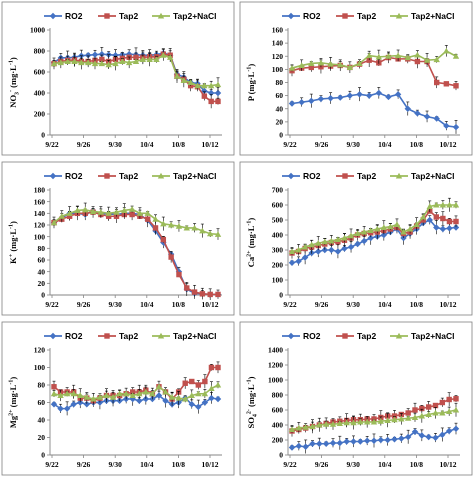 This screenshot has width=474, height=477. Describe the element at coordinates (312, 16) in the screenshot. I see `legend-label: RO2` at that location.